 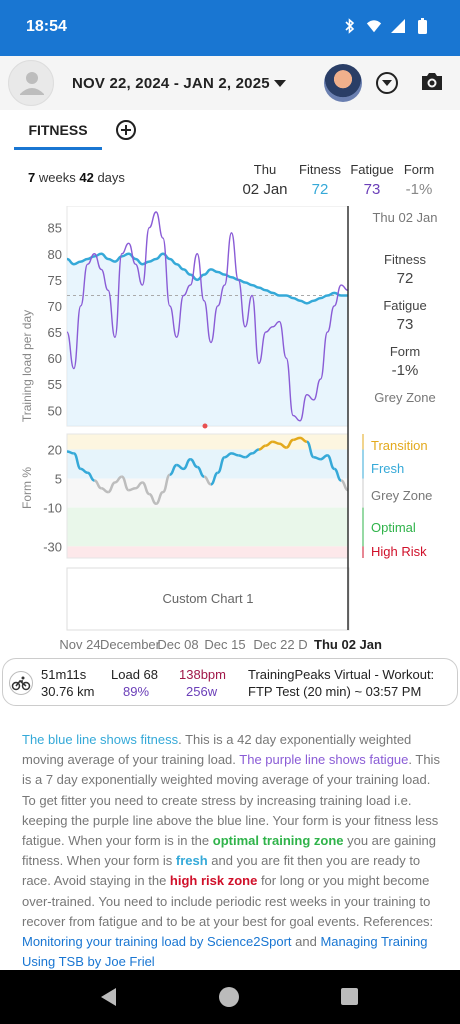 I want to click on form-y-tick-label: -10, so click(x=52, y=508).